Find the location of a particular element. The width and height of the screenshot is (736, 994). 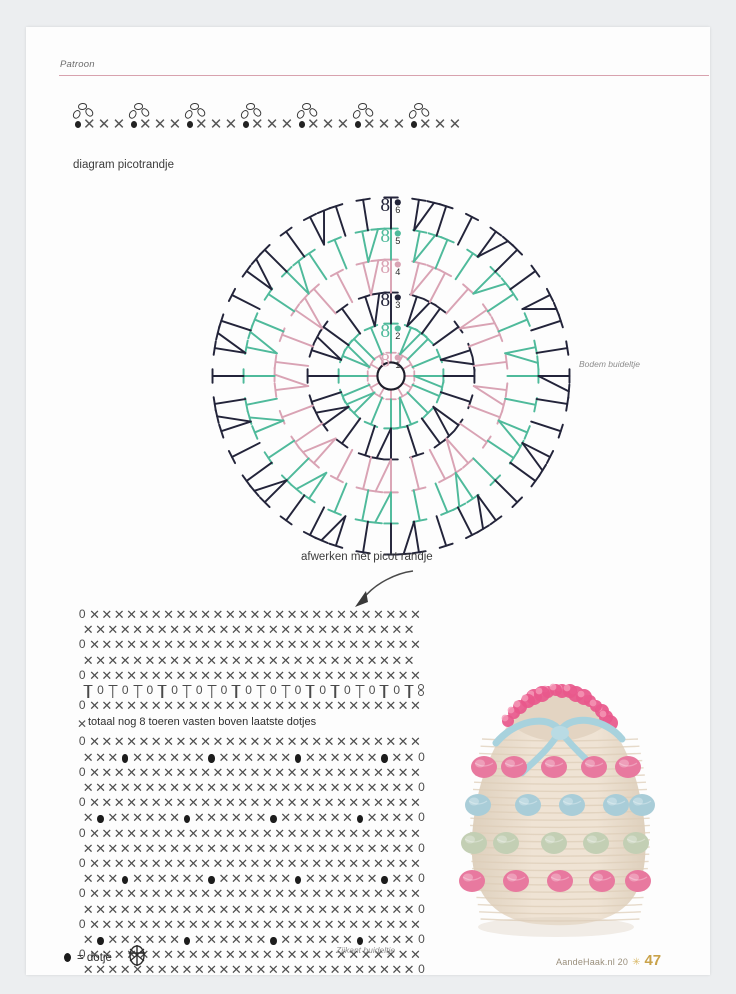

curved-arrow-icon is located at coordinates (381, 589).